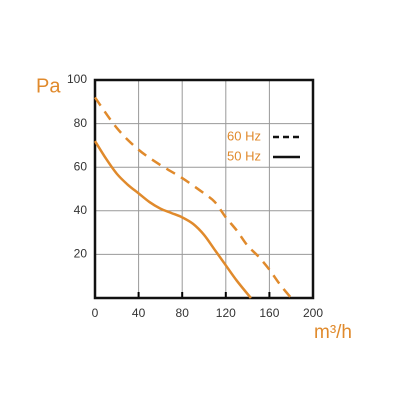 The width and height of the screenshot is (400, 400). Describe the element at coordinates (226, 313) in the screenshot. I see `x-tick-label: 120` at that location.